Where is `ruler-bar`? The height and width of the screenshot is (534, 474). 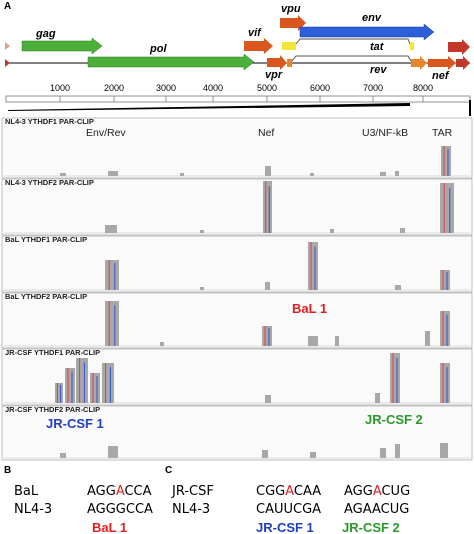 ruler-bar is located at coordinates (238, 99).